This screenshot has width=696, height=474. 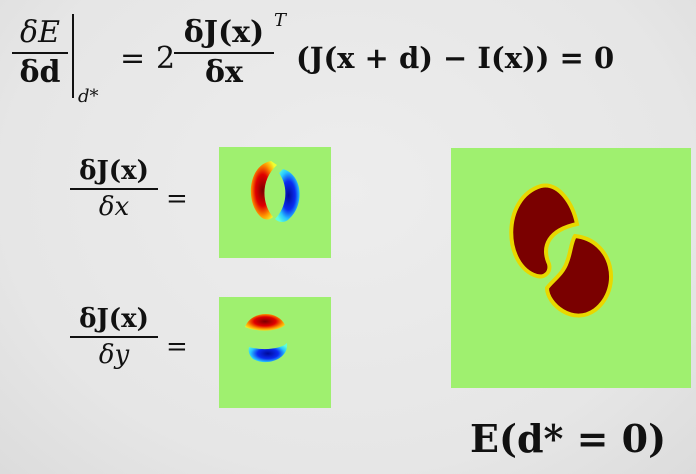 What do you see at coordinates (280, 20) in the screenshot?
I see `transpose-superscript: T` at bounding box center [280, 20].